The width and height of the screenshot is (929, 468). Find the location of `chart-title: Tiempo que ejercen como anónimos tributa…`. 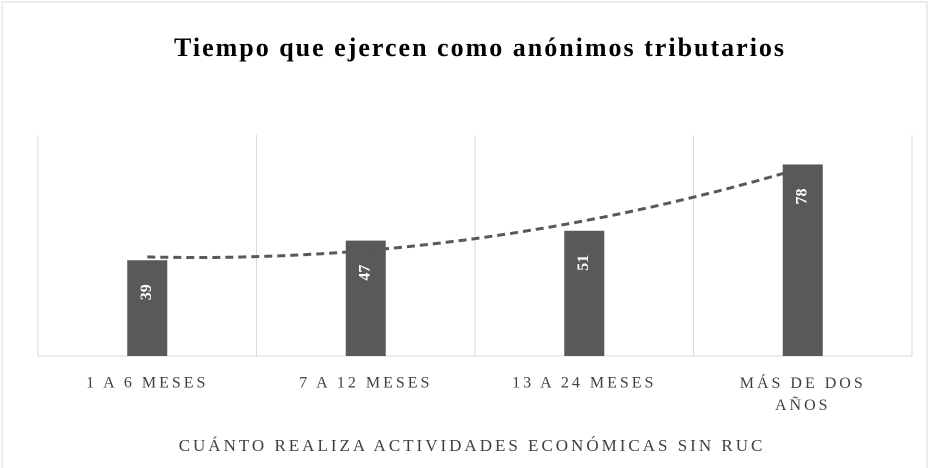

chart-title: Tiempo que ejercen como anónimos tributa… is located at coordinates (480, 47).